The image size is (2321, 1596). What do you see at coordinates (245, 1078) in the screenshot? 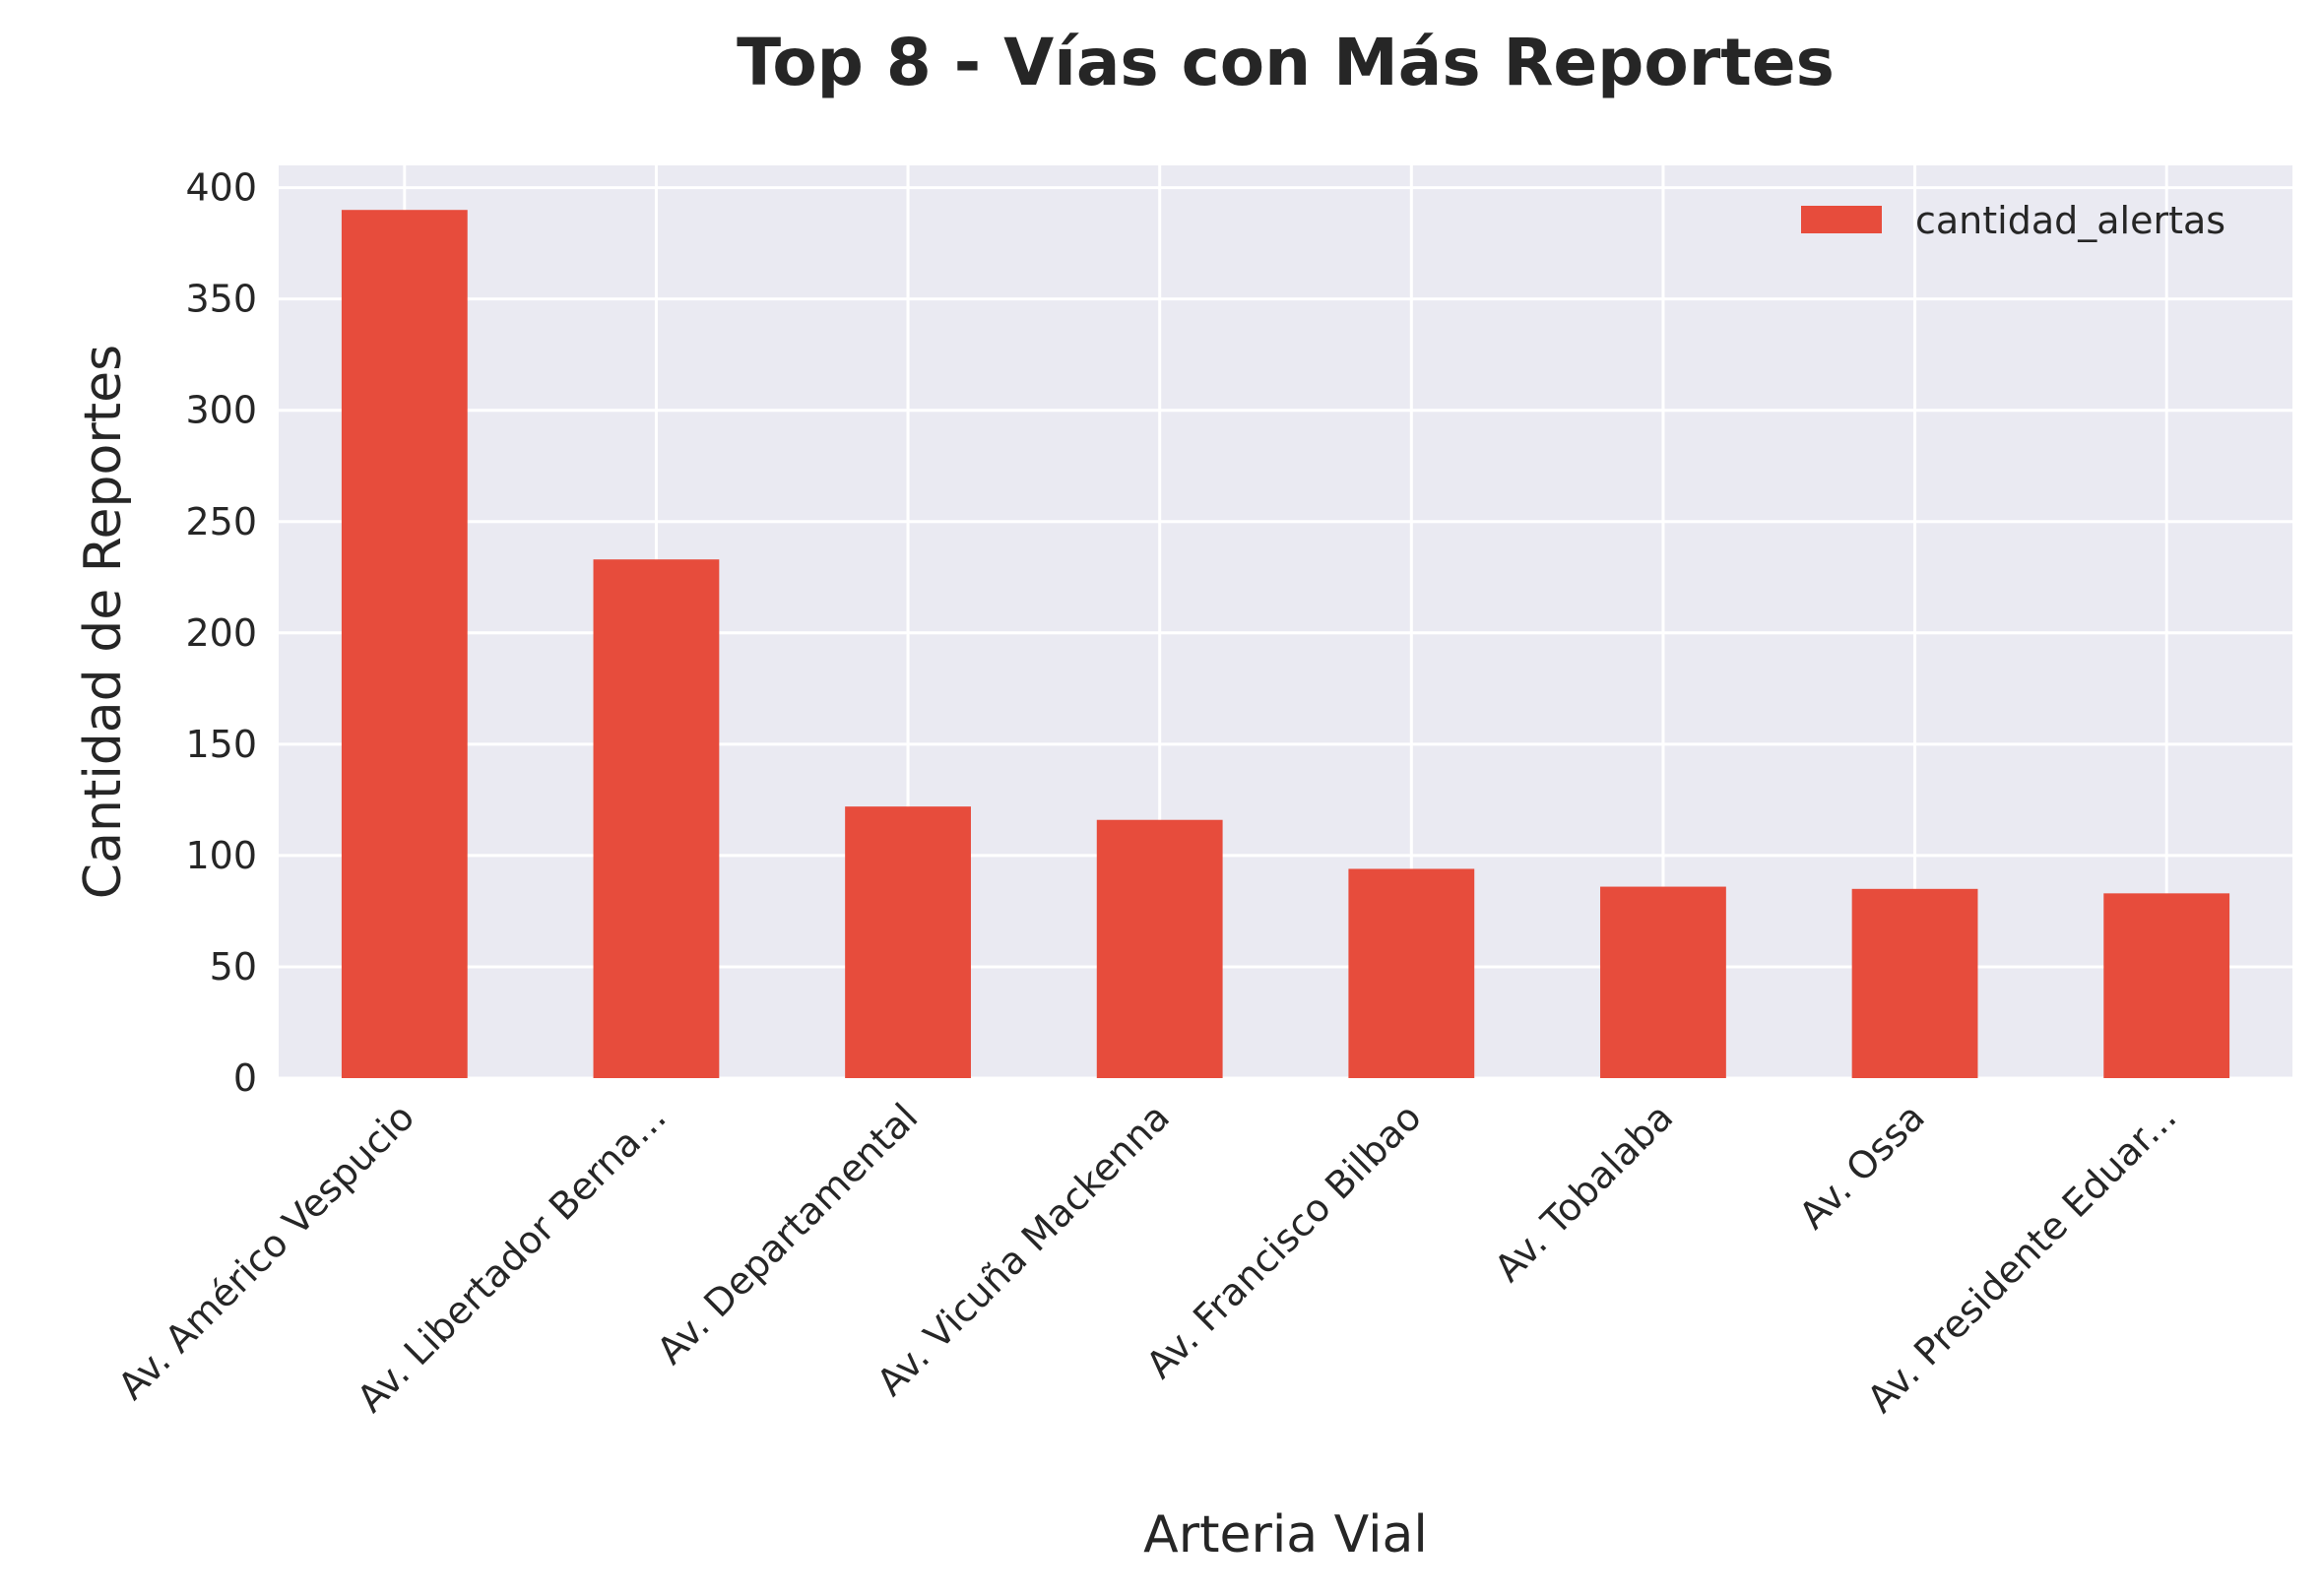
I see `y-tick-label: 0` at bounding box center [245, 1078].